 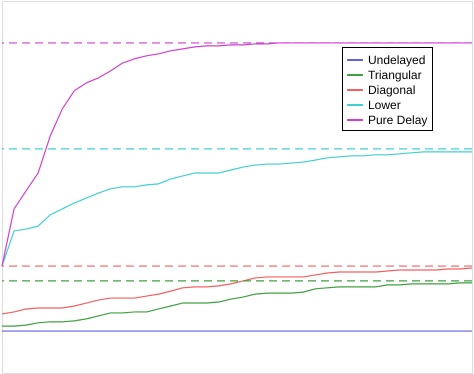 What do you see at coordinates (398, 120) in the screenshot?
I see `legend-label: Pure Delay` at bounding box center [398, 120].